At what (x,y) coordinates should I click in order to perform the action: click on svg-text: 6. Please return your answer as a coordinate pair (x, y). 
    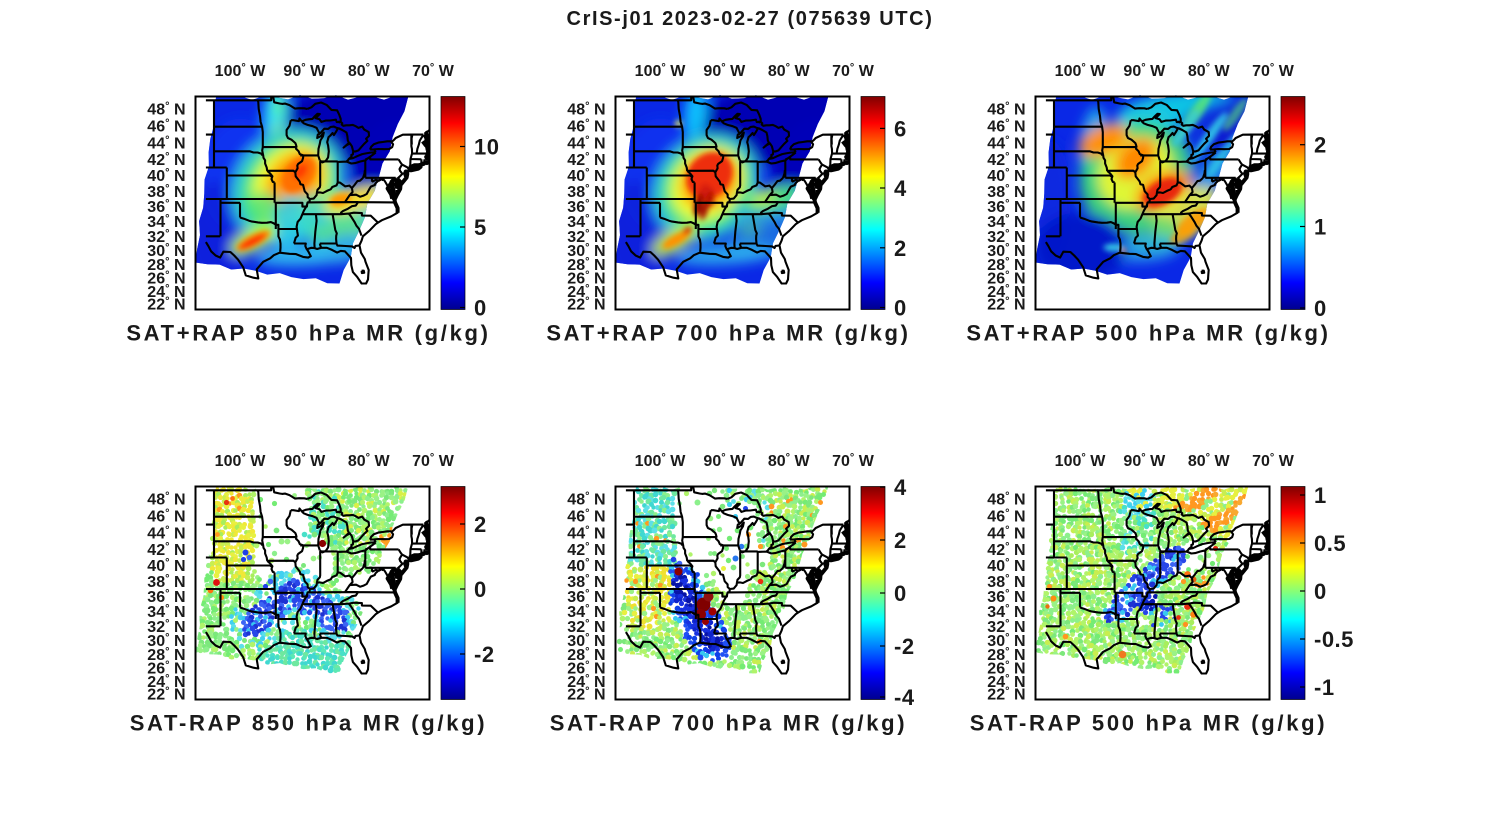
    Looking at the image, I should click on (900, 128).